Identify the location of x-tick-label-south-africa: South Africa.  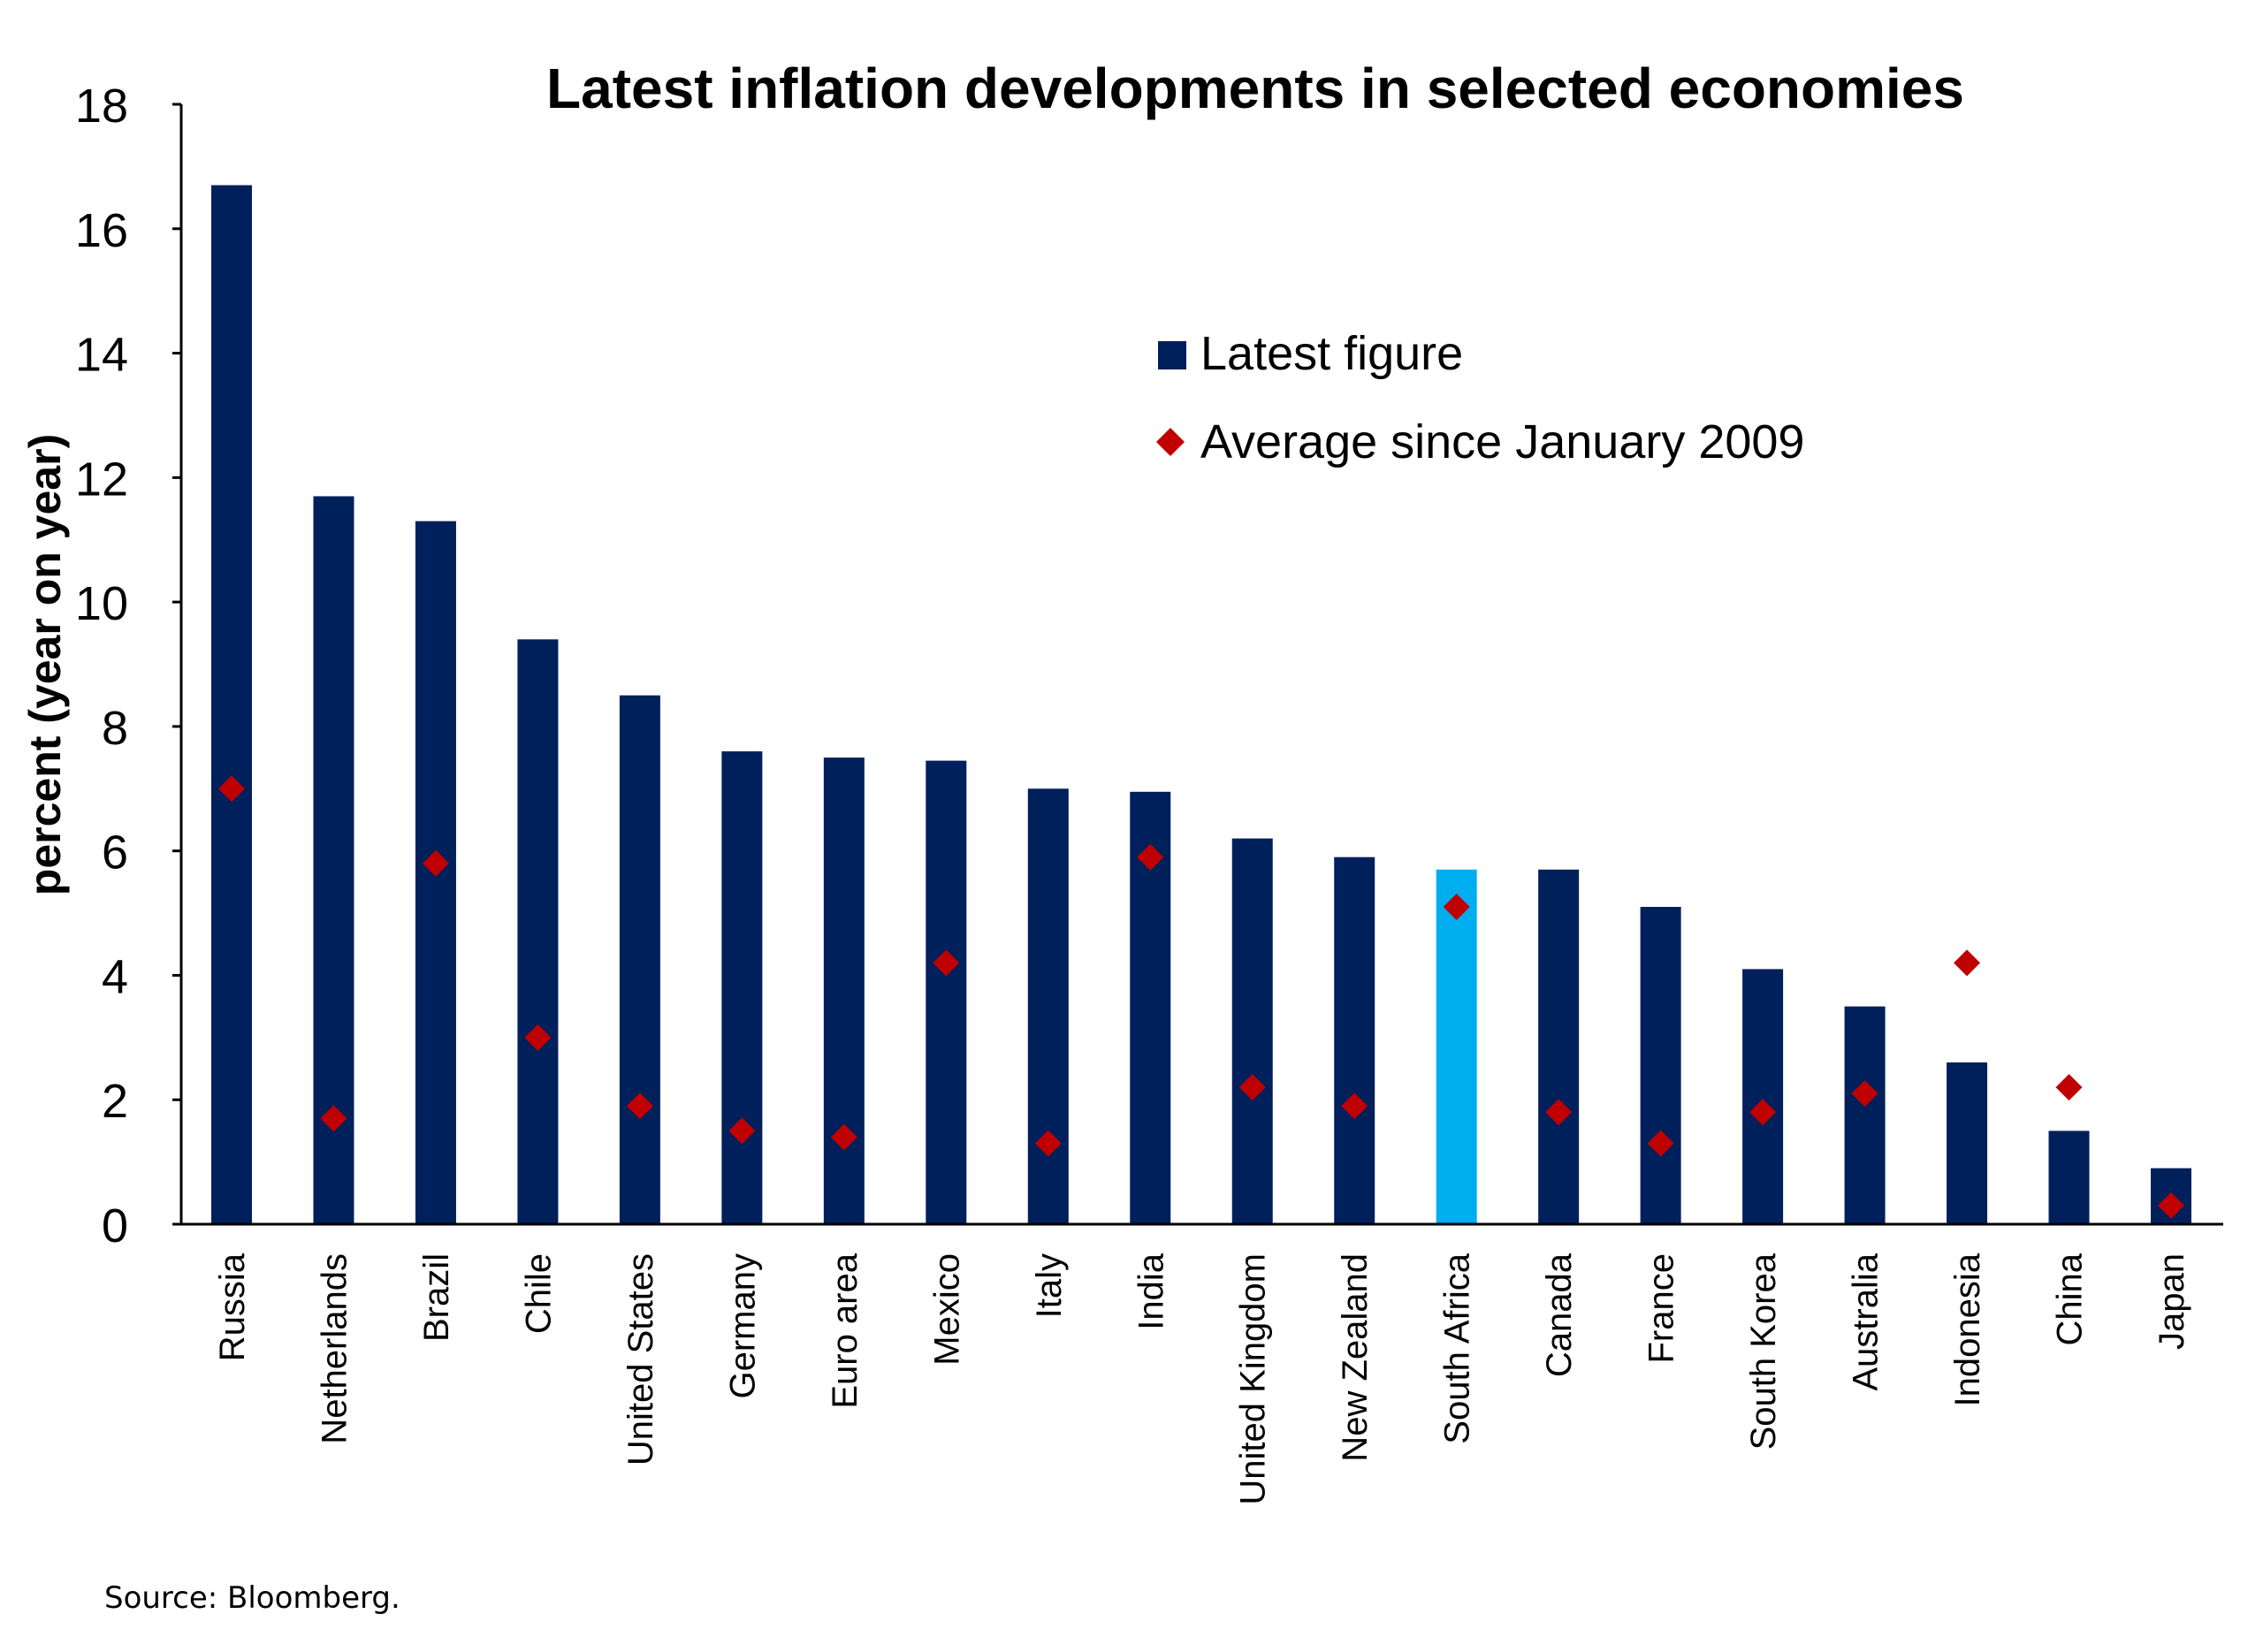
(1457, 1348).